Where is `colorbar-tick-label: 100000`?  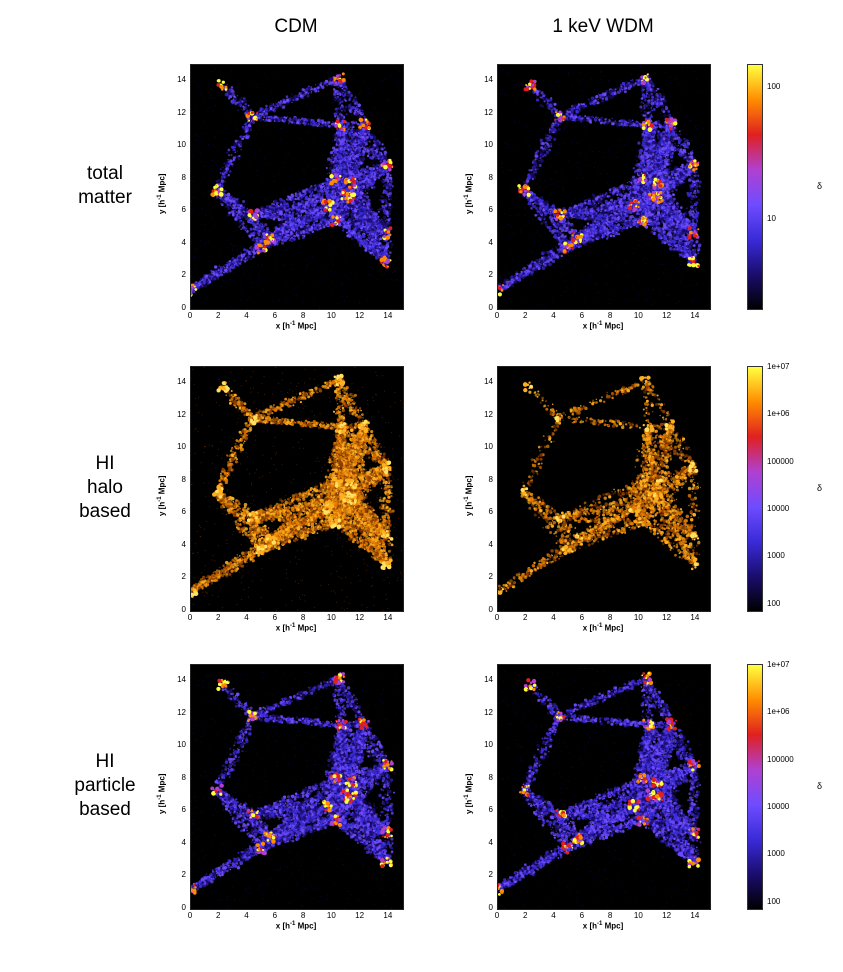 colorbar-tick-label: 100000 is located at coordinates (780, 759).